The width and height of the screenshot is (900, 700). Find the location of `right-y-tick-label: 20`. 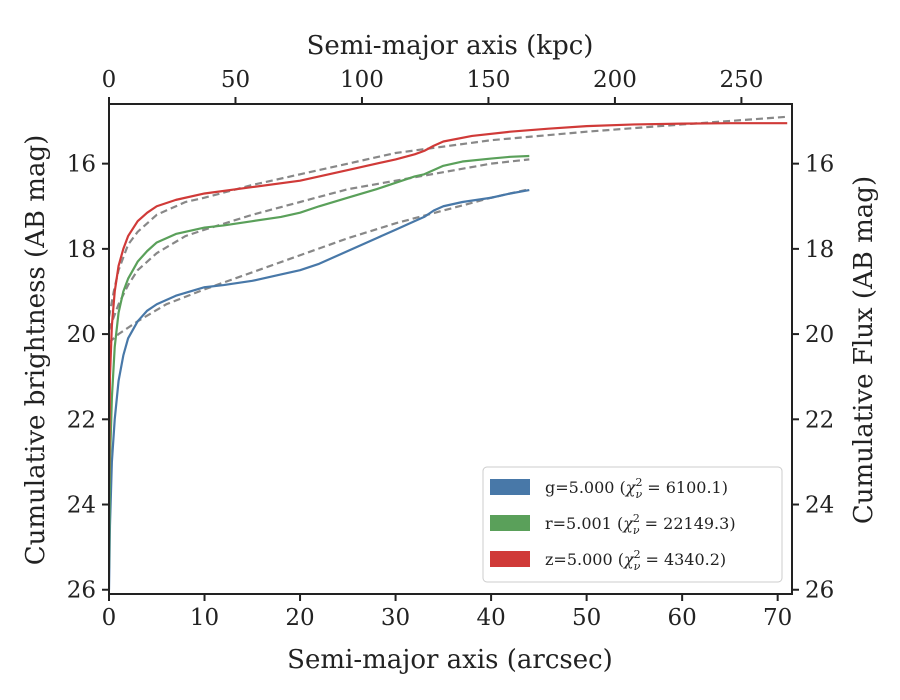

right-y-tick-label: 20 is located at coordinates (819, 335).